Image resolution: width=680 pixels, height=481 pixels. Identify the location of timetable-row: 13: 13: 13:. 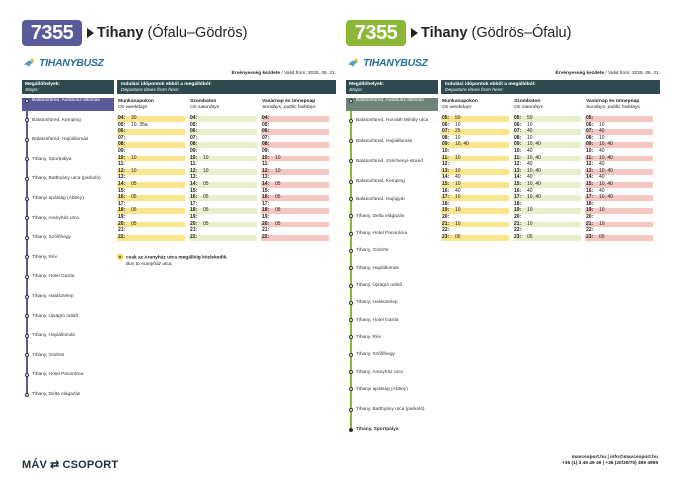
(226, 178).